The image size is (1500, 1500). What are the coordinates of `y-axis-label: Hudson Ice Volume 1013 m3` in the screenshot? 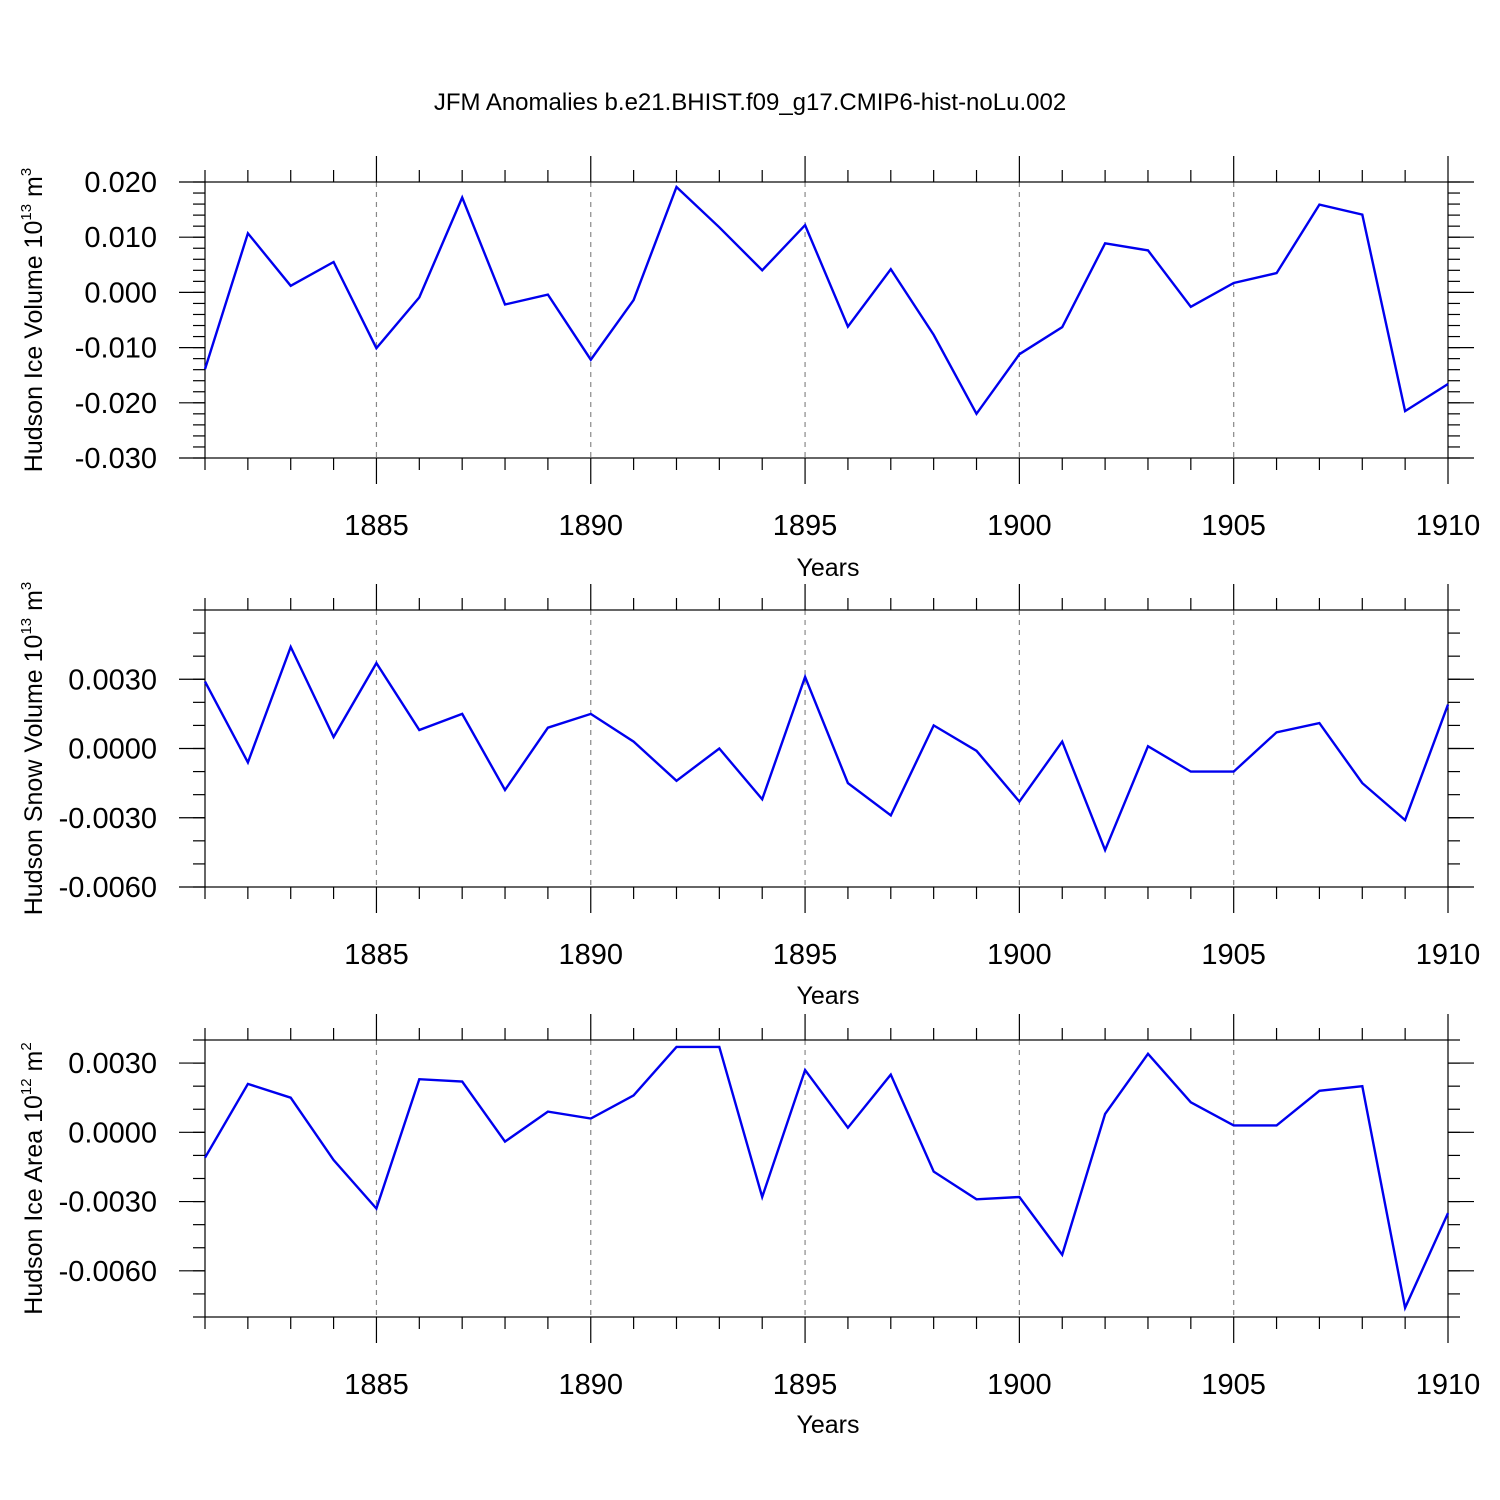 It's located at (33, 320).